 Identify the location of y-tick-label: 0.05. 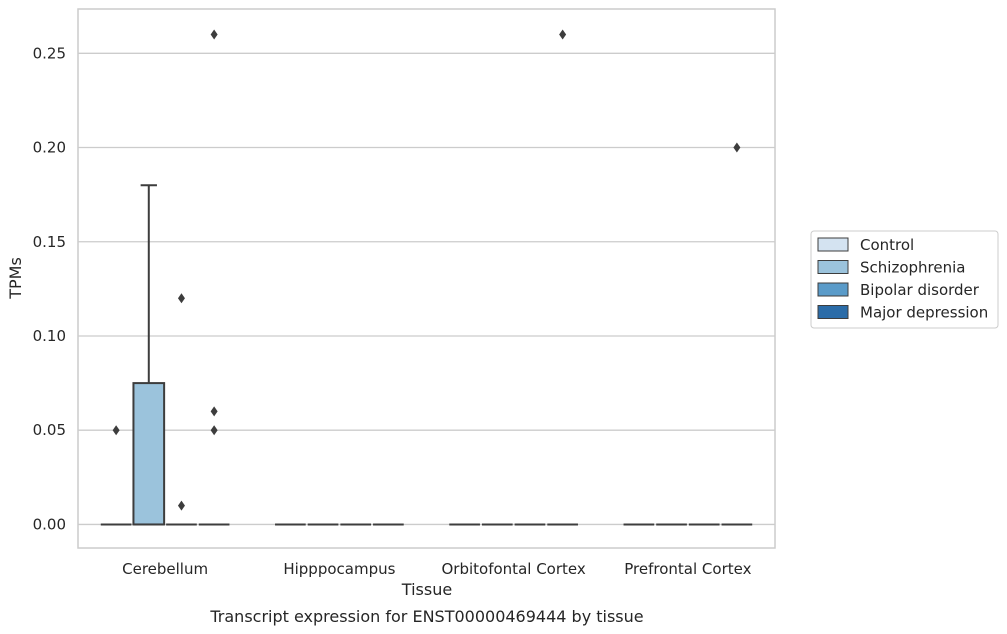
(49, 430).